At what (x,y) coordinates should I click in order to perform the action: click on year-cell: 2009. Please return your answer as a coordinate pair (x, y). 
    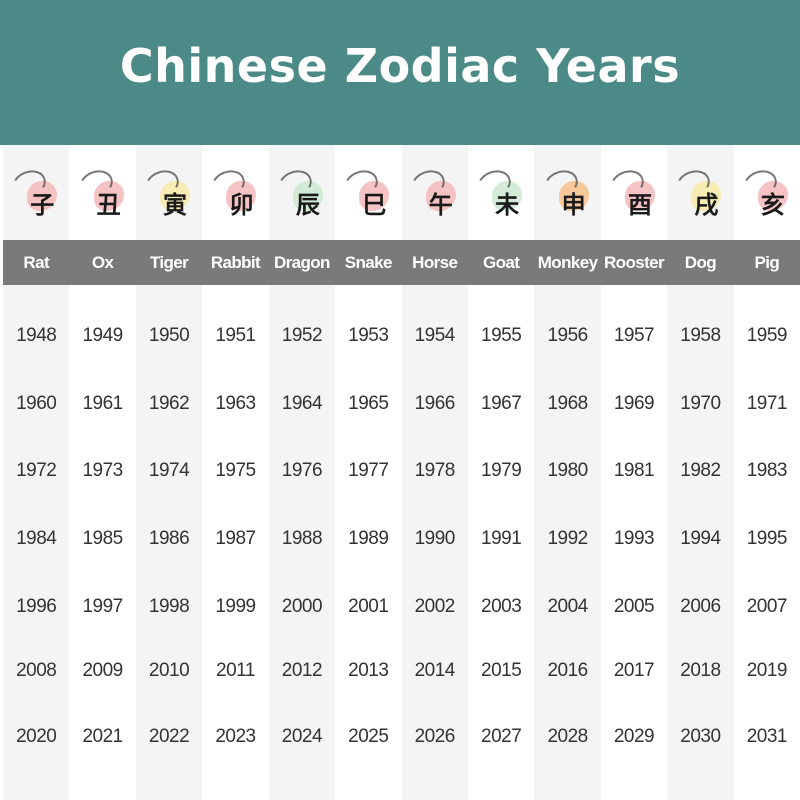
    Looking at the image, I should click on (102, 670).